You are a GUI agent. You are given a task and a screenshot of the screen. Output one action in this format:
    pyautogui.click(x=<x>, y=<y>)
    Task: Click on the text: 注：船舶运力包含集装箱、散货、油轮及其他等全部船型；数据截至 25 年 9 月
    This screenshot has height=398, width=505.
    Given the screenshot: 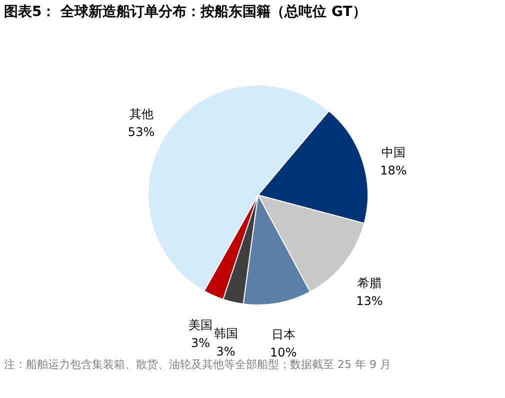 What is the action you would take?
    pyautogui.click(x=197, y=364)
    